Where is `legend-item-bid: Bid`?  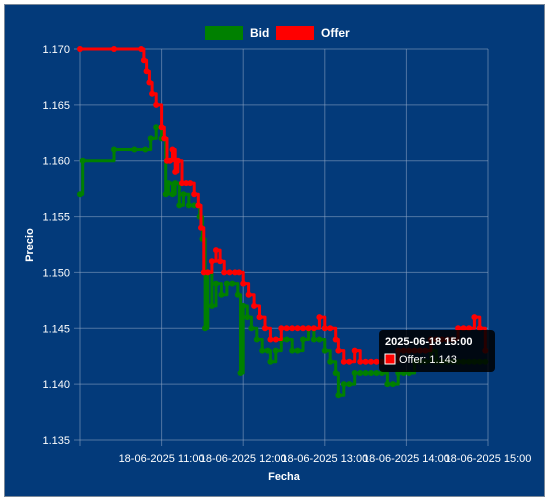
legend-item-bid: Bid is located at coordinates (237, 33).